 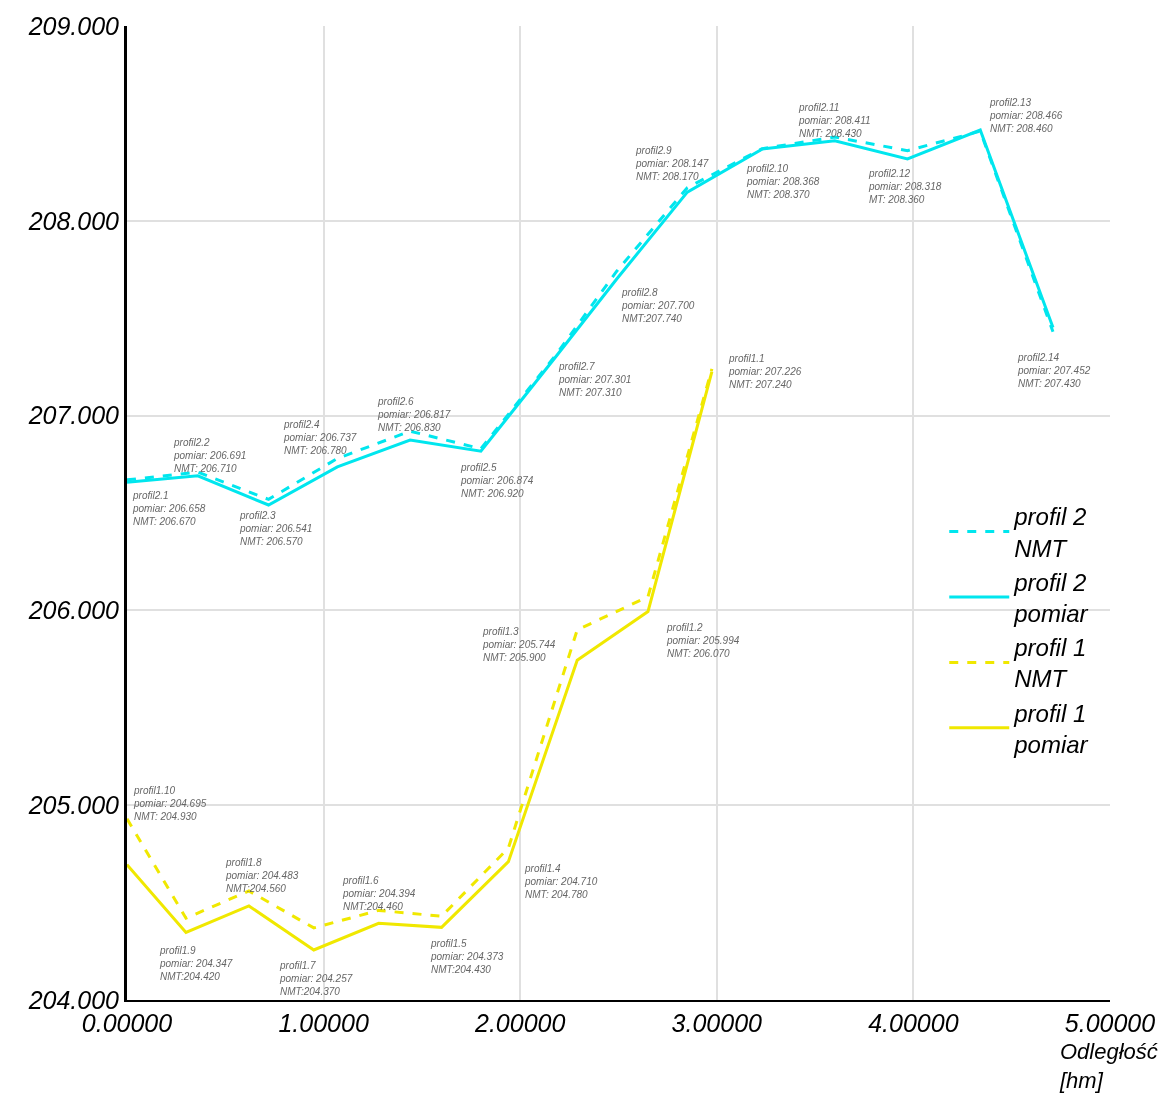 I want to click on annotation: profil2.6 pomiar: 206.817 NMT: 206.830, so click(x=414, y=414).